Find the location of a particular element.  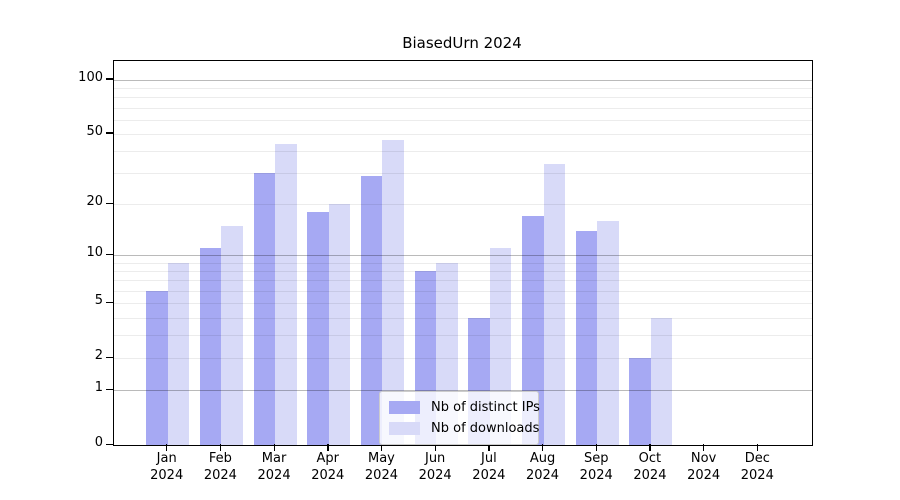

x-tick-mark-jul is located at coordinates (489, 447).